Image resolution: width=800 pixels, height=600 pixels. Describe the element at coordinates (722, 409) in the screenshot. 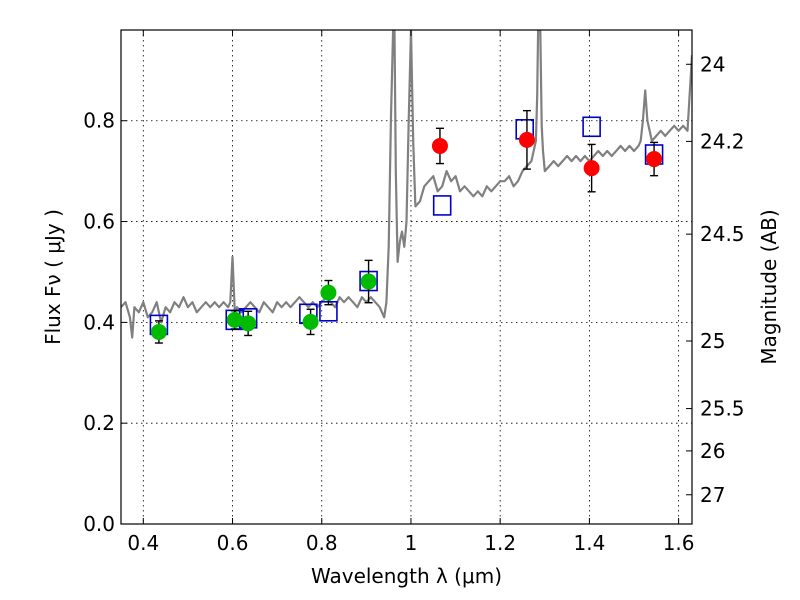

I see `y2-tick-label: 25.5` at that location.